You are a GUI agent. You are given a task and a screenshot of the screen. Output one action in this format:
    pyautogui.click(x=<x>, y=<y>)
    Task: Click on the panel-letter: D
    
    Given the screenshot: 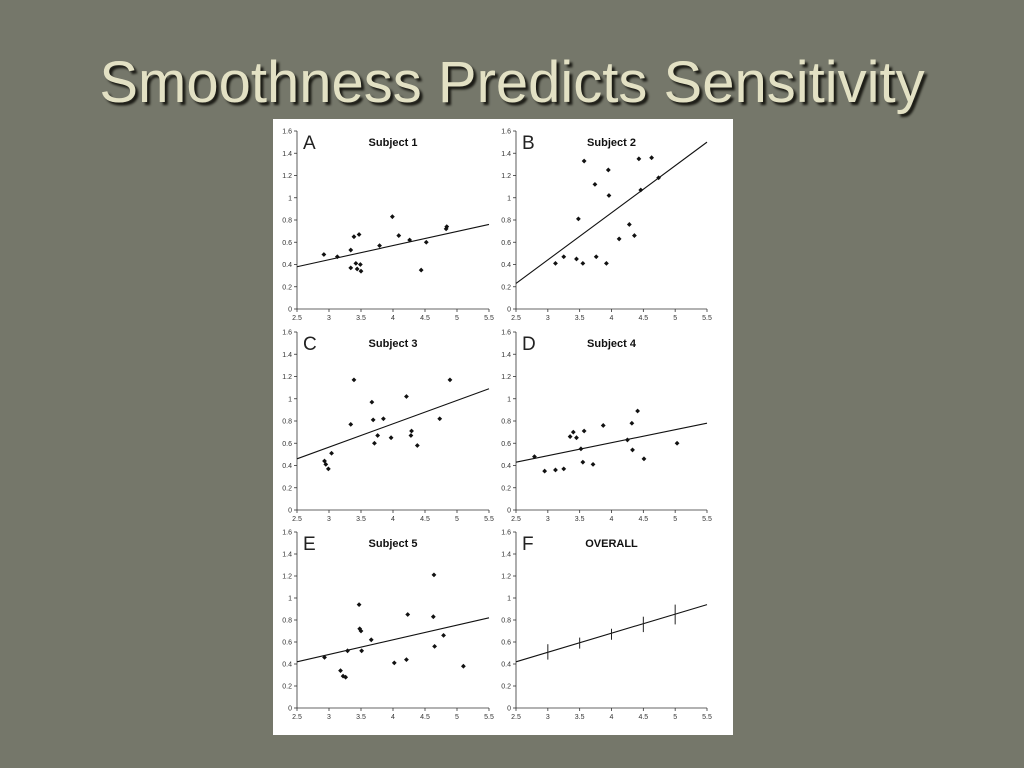 What is the action you would take?
    pyautogui.click(x=529, y=344)
    